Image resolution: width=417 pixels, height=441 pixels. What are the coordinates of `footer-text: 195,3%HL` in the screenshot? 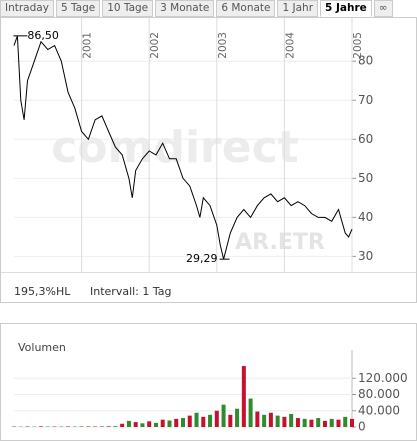 It's located at (42, 291).